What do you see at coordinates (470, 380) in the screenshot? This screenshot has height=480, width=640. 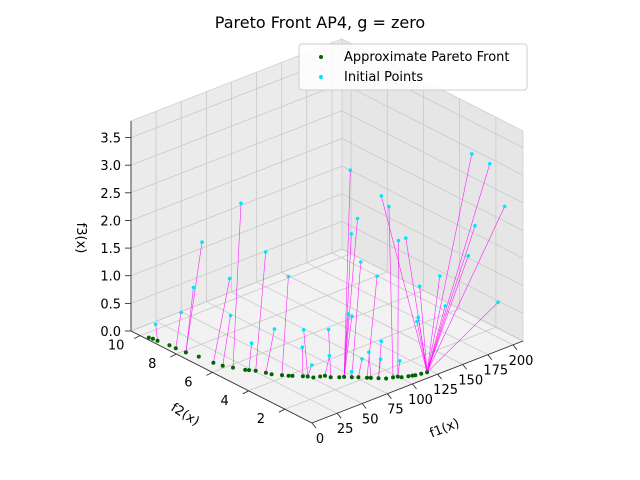 I see `x-tick-label: 150` at bounding box center [470, 380].